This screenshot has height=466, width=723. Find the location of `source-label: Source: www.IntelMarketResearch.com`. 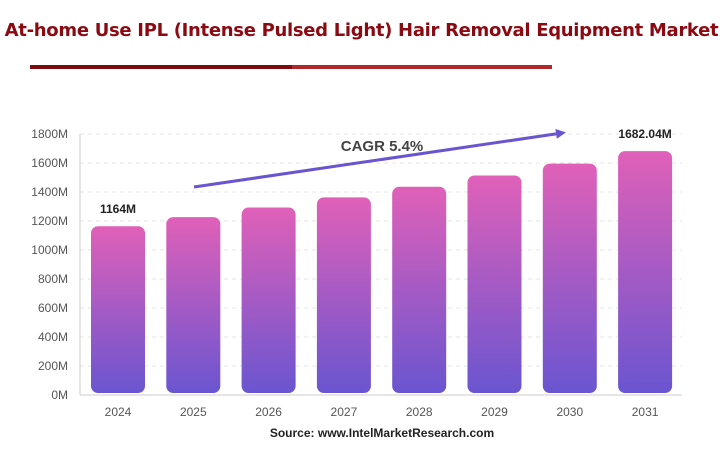

source-label: Source: www.IntelMarketResearch.com is located at coordinates (382, 433).